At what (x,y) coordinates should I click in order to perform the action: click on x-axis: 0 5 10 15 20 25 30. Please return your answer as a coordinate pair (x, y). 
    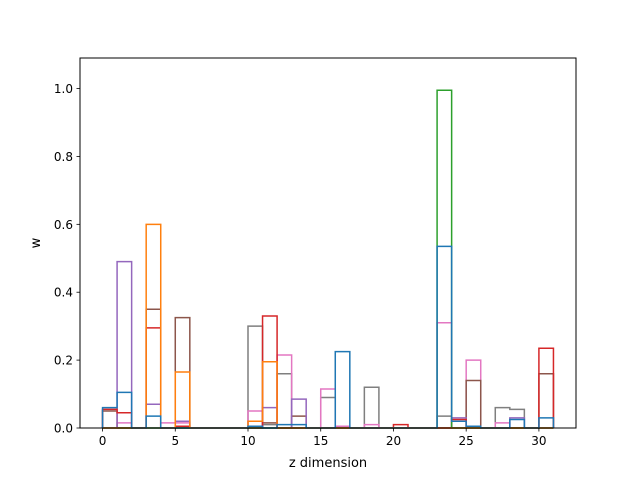
    Looking at the image, I should click on (323, 438).